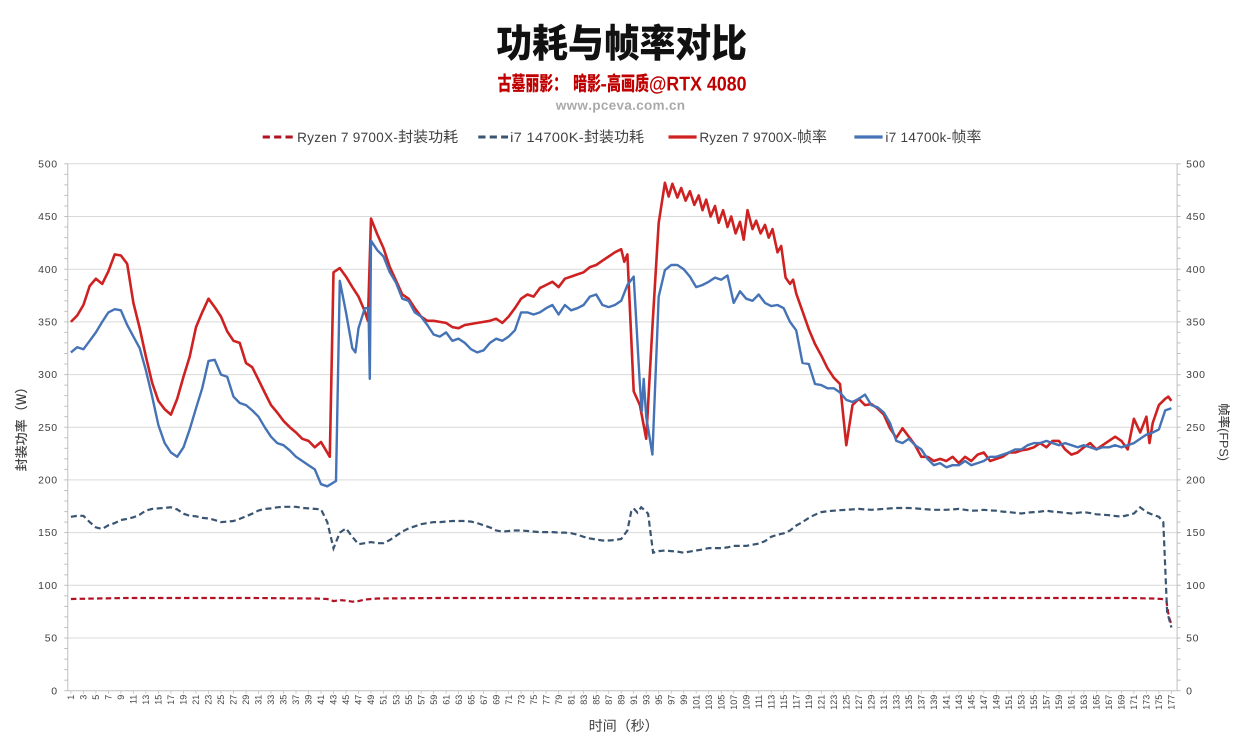  I want to click on svg-text: 111, so click(759, 702).